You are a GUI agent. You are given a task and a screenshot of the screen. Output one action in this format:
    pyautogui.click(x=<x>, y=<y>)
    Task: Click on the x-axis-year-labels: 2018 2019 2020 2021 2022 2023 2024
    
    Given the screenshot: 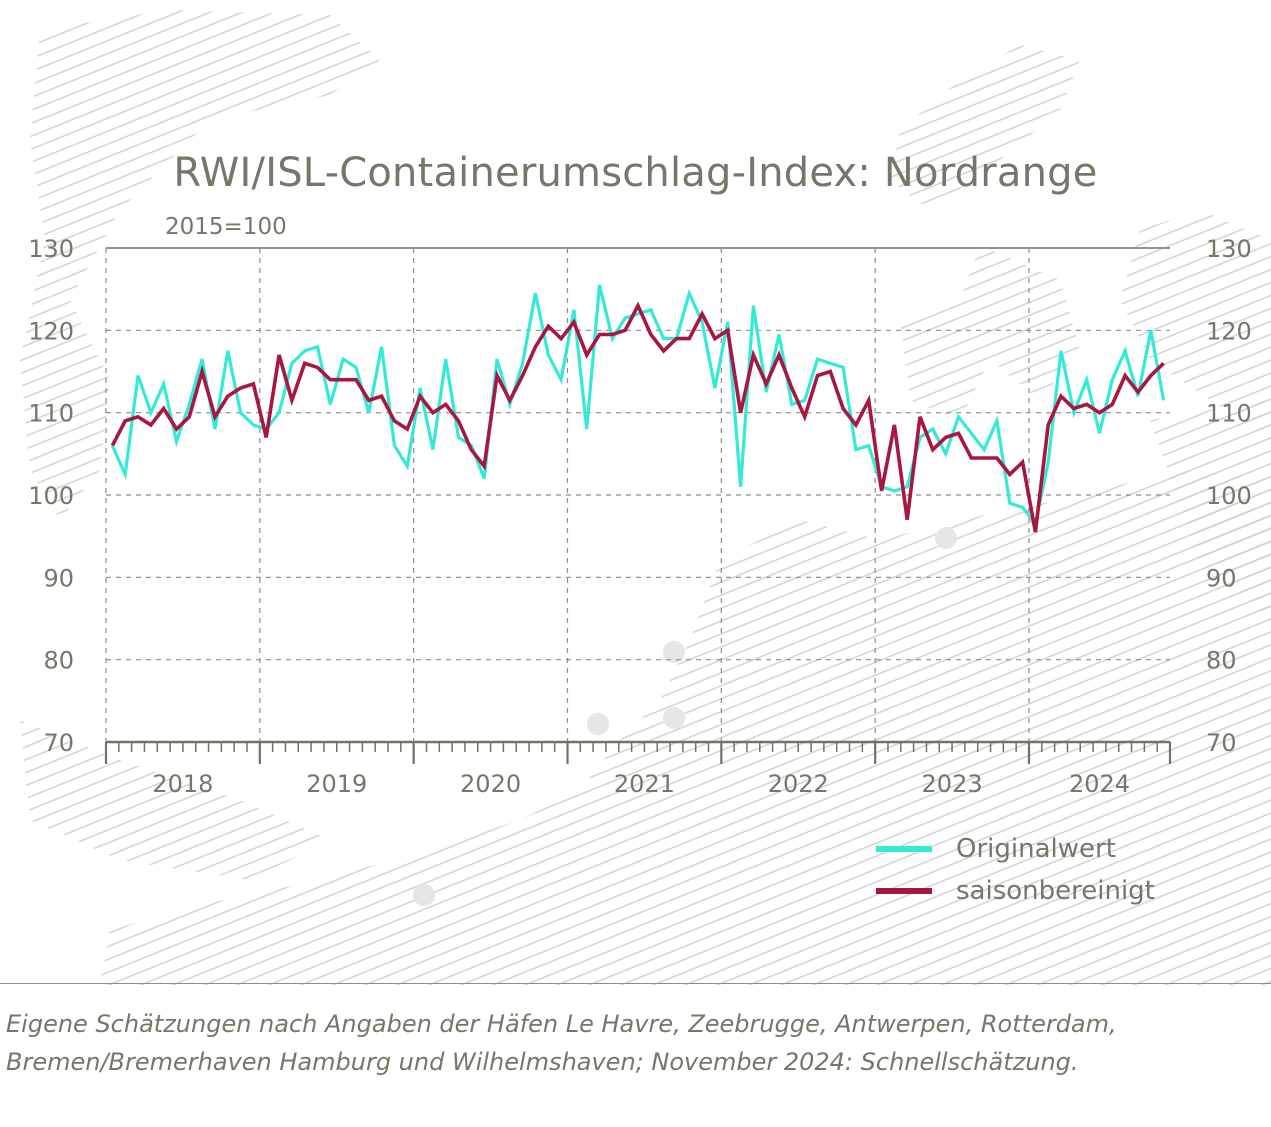 What is the action you would take?
    pyautogui.click(x=641, y=784)
    